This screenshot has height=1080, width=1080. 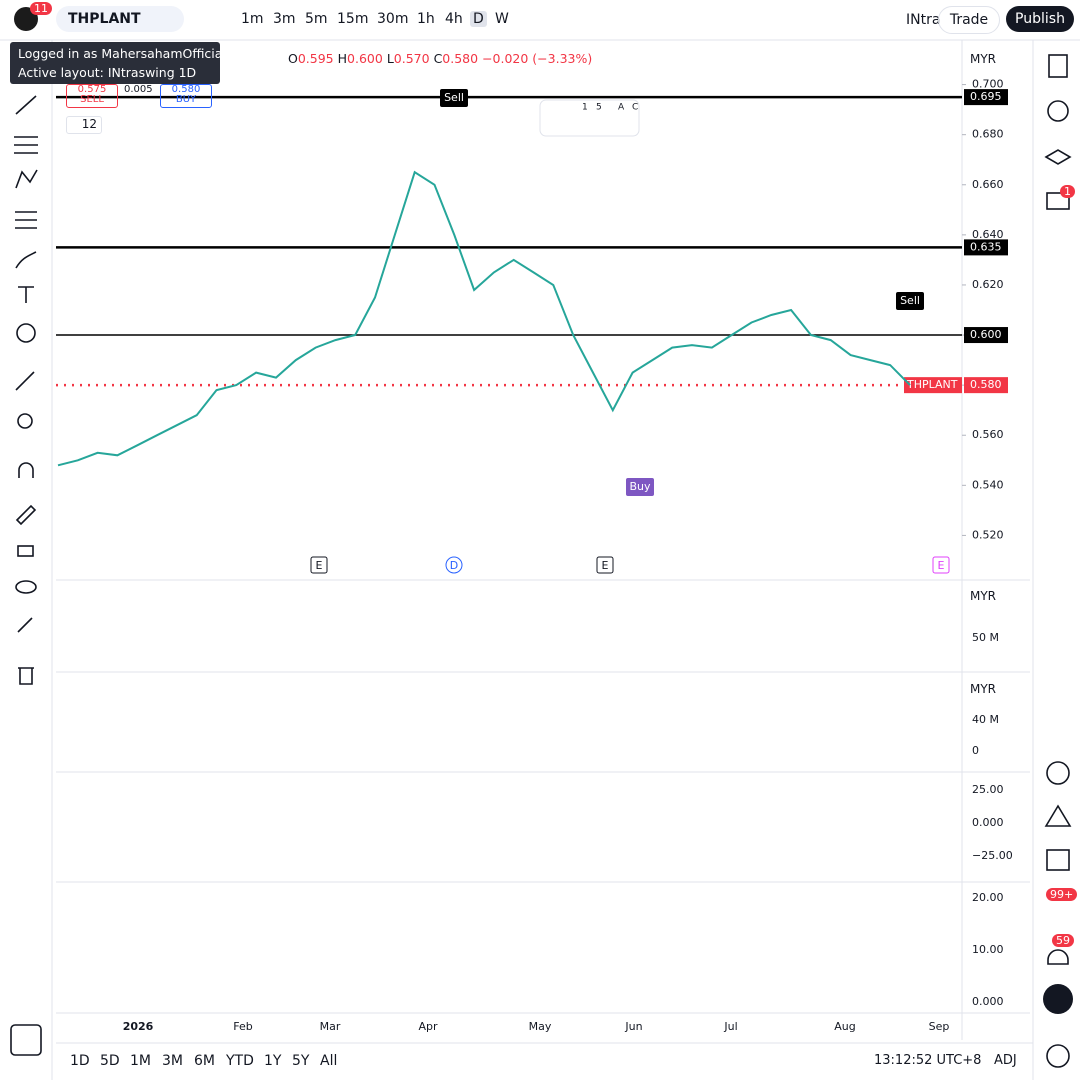 What do you see at coordinates (26, 105) in the screenshot?
I see `tool-trendline` at bounding box center [26, 105].